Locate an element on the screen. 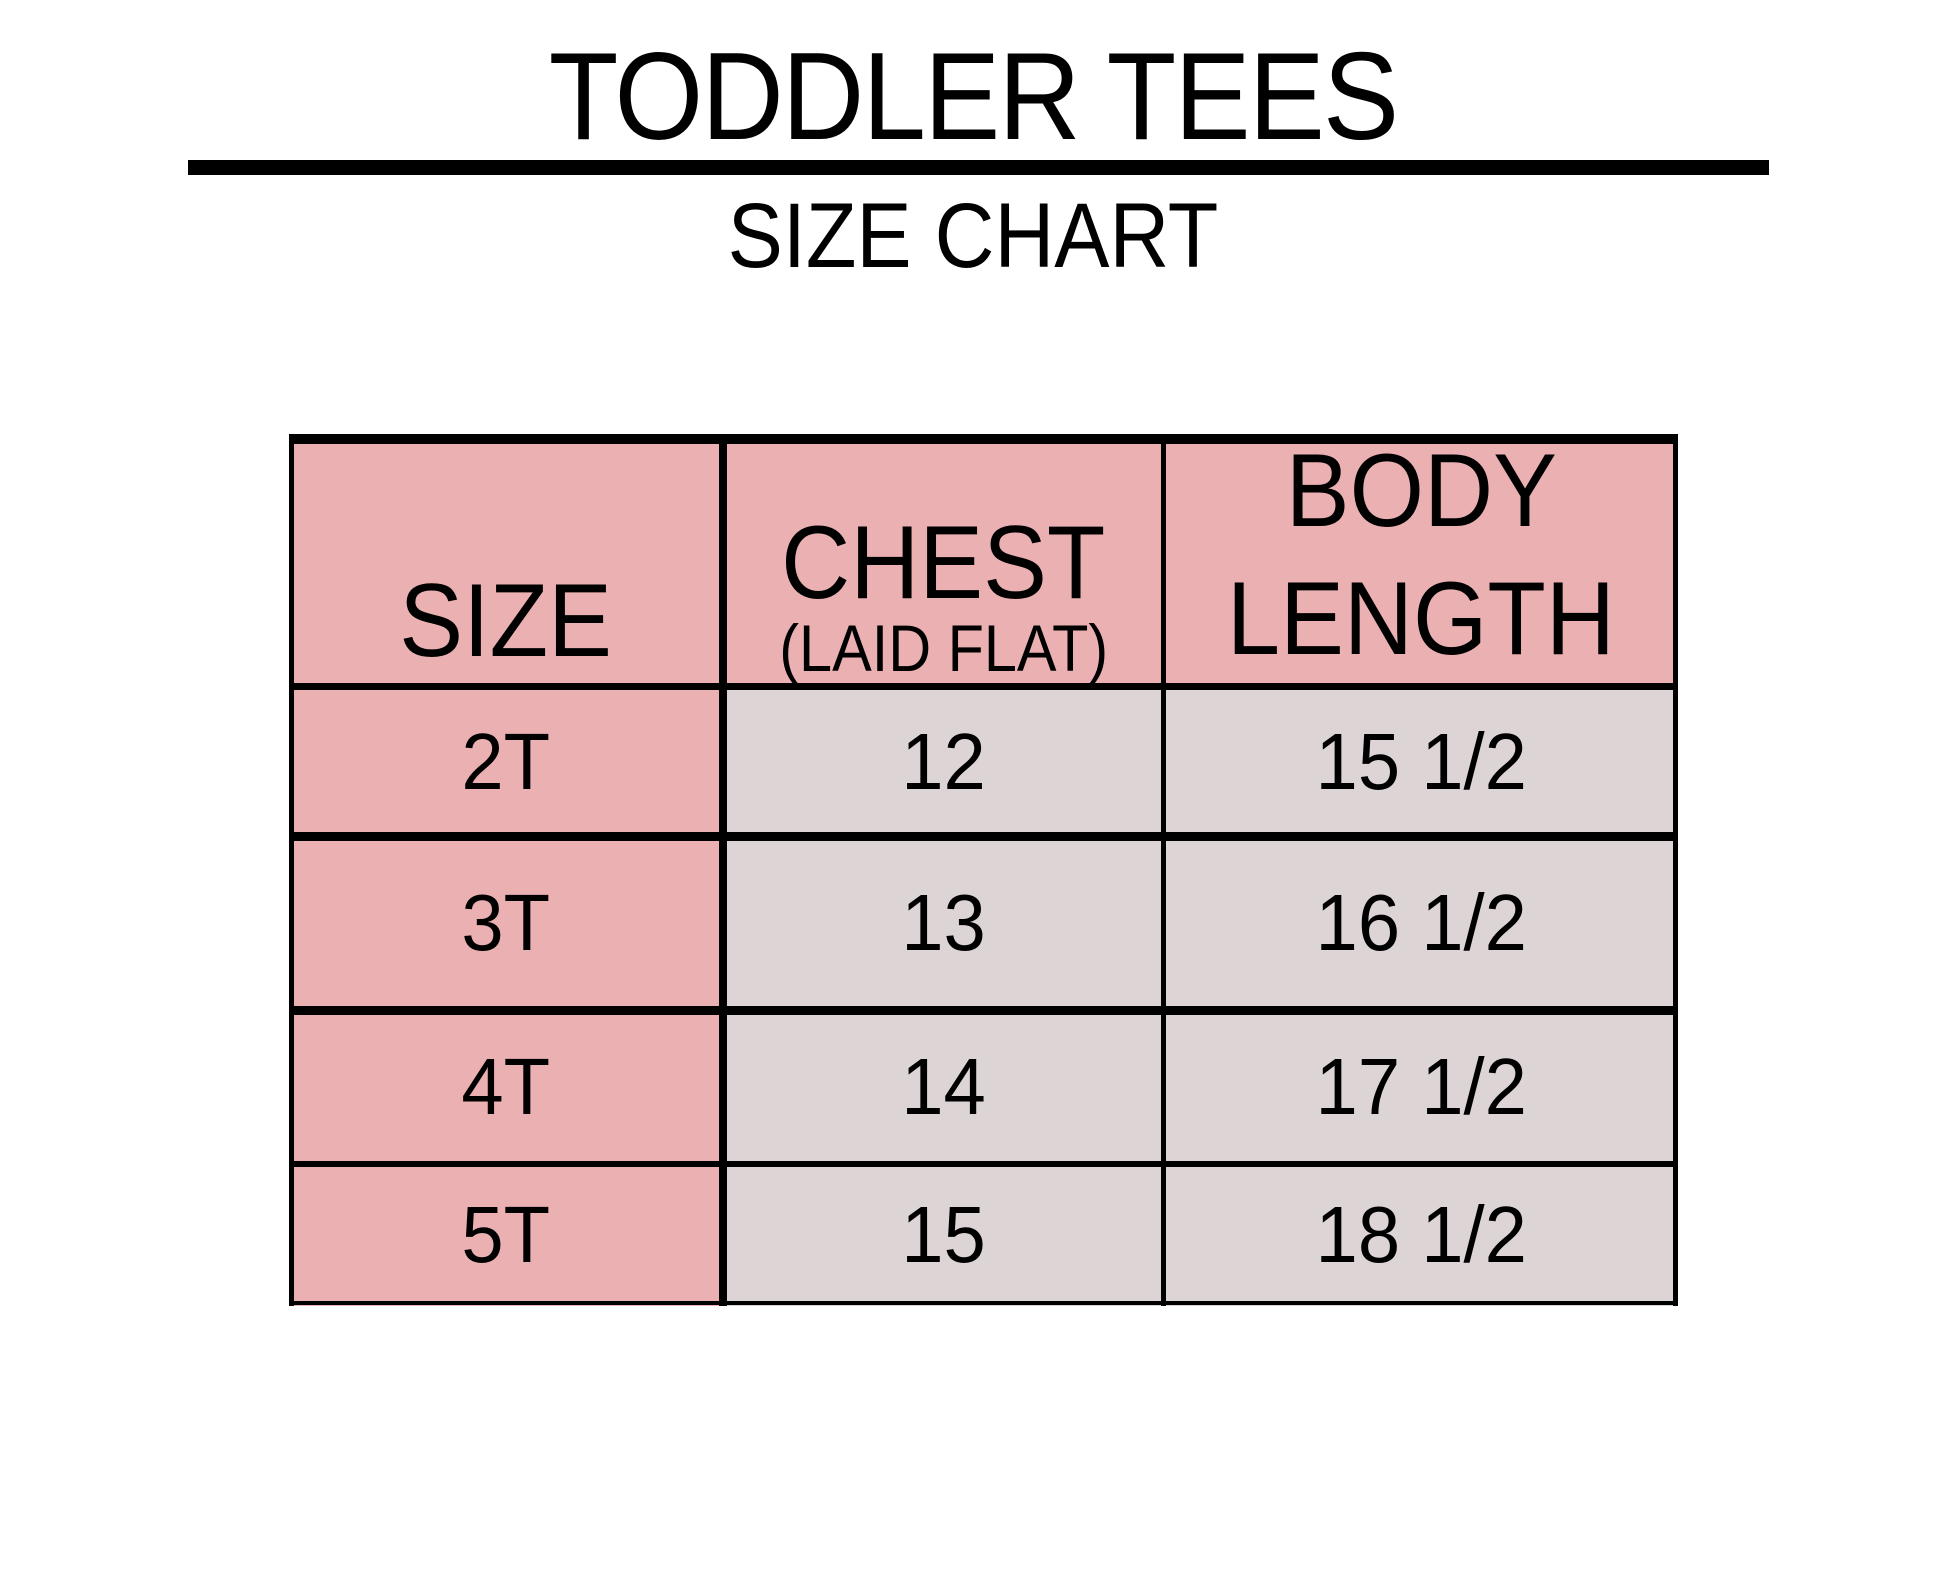 Image resolution: width=1946 pixels, height=1581 pixels. table-row-chest: 15 is located at coordinates (943, 1235).